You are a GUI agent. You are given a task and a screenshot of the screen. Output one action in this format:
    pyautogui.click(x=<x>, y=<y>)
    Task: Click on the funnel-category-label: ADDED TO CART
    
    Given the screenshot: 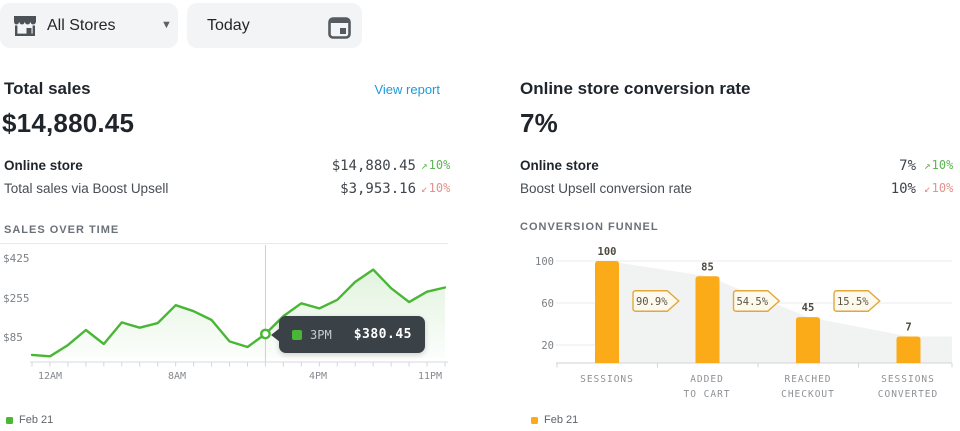 What is the action you would take?
    pyautogui.click(x=707, y=387)
    